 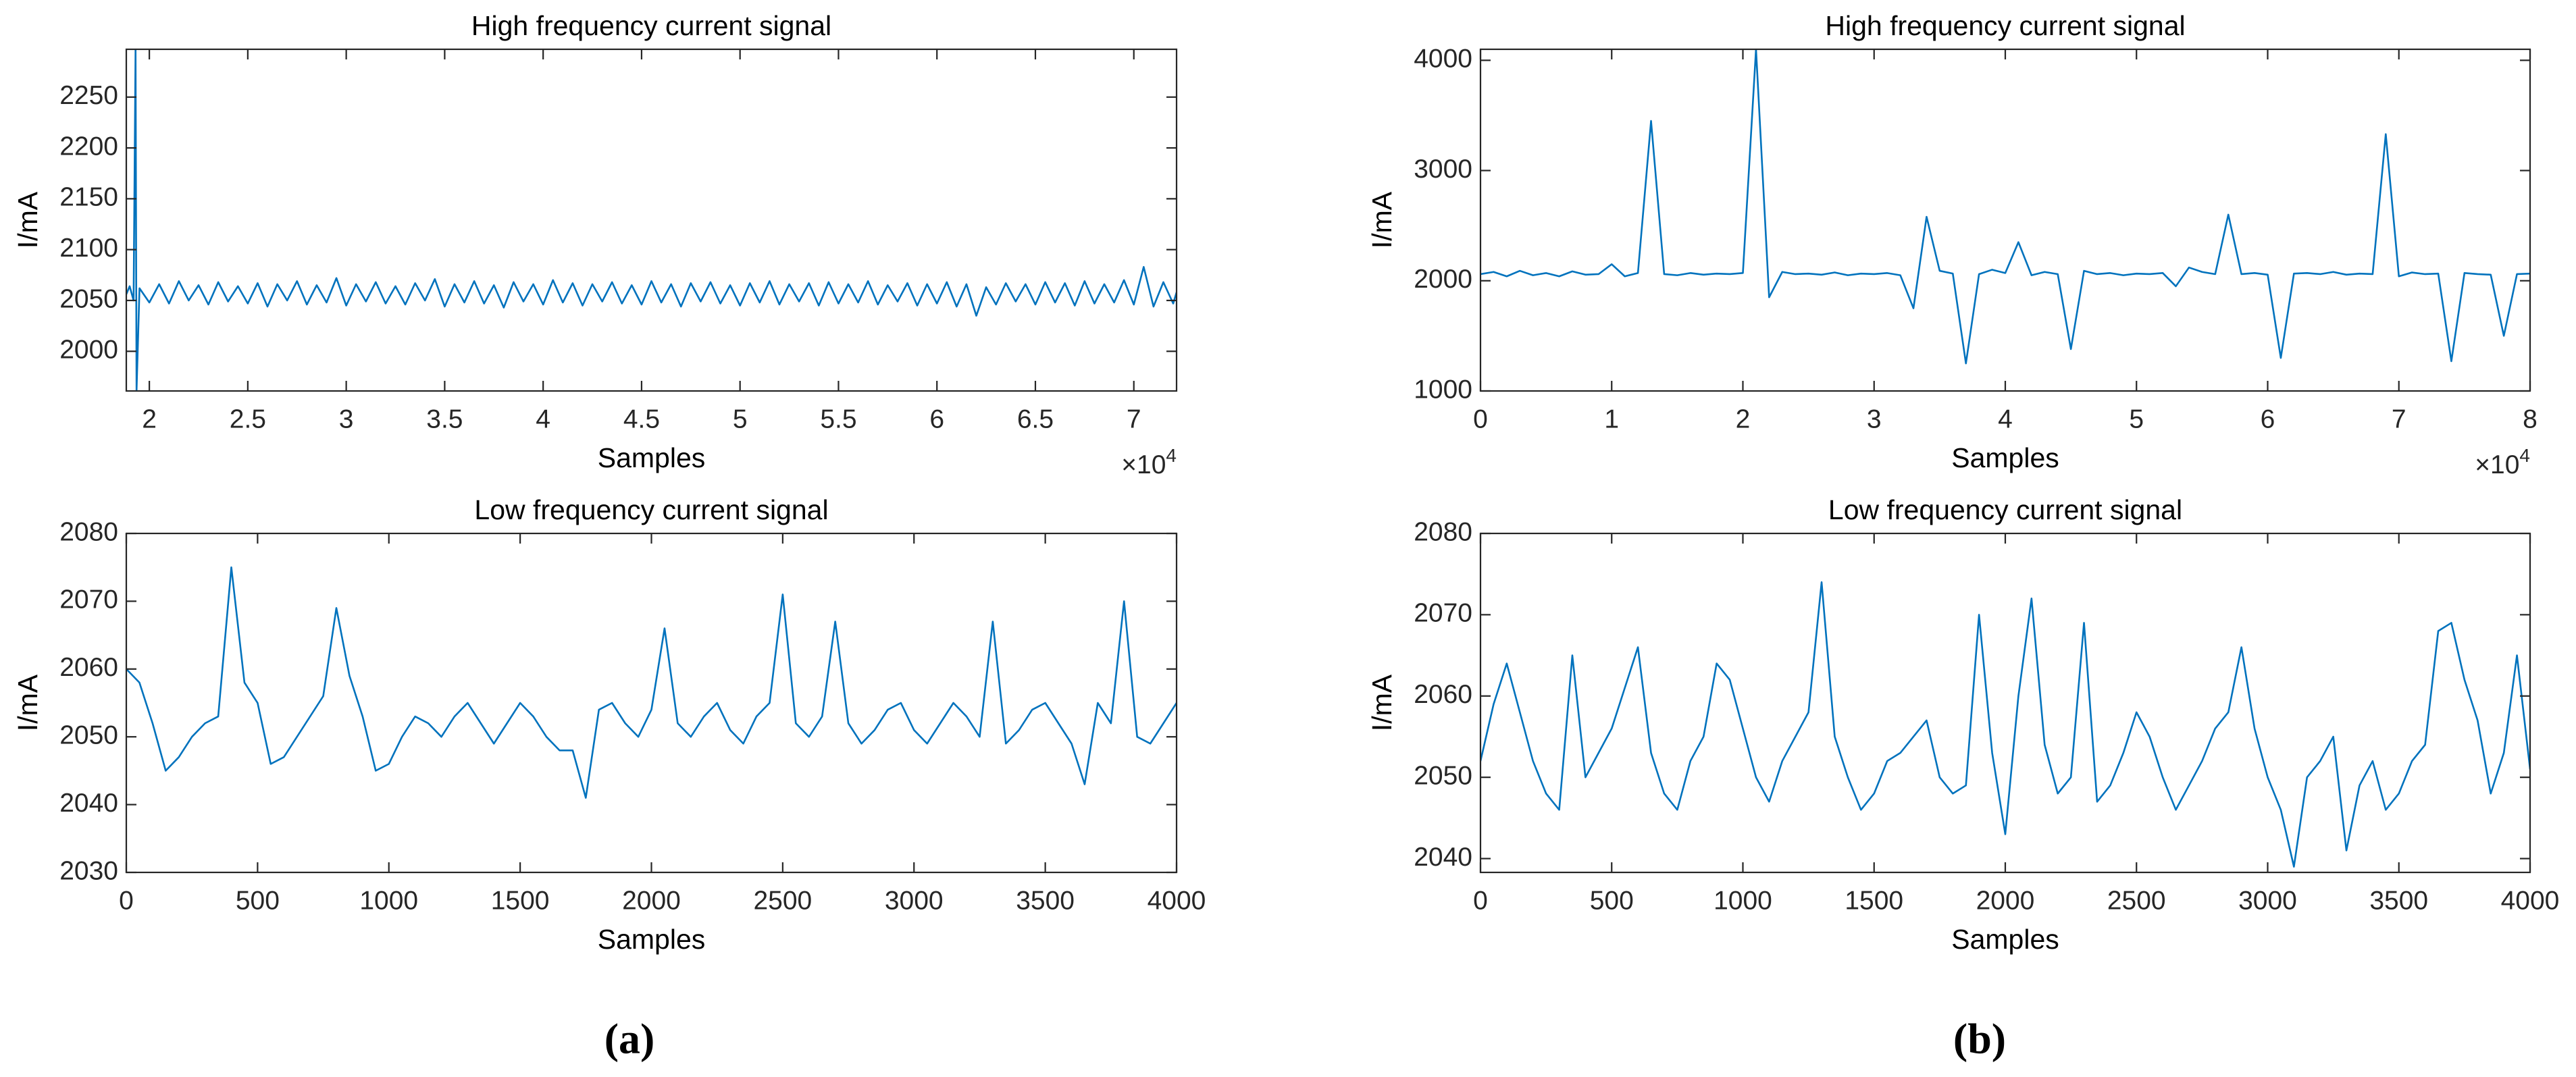 What do you see at coordinates (1611, 419) in the screenshot?
I see `x-tick-label: 1` at bounding box center [1611, 419].